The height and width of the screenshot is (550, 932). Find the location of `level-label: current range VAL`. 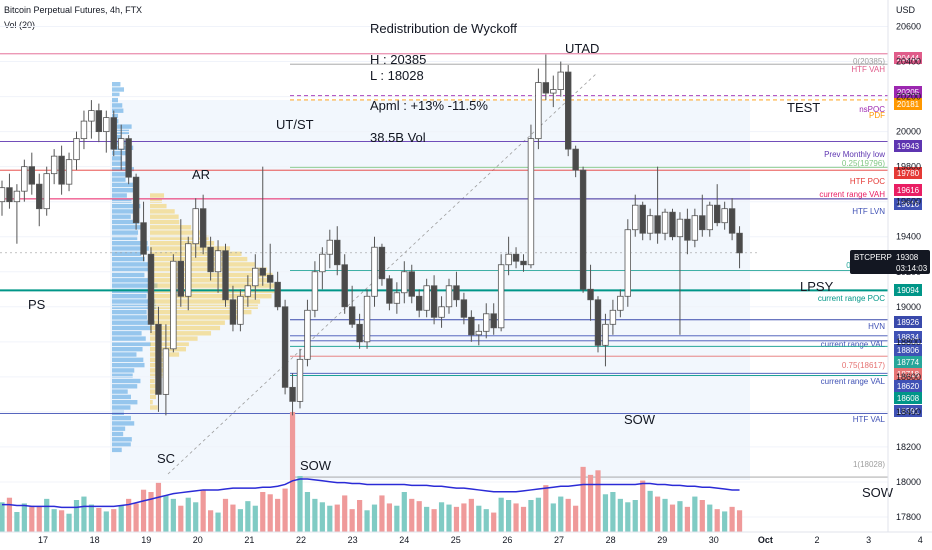

level-label: current range VAL is located at coordinates (853, 381).